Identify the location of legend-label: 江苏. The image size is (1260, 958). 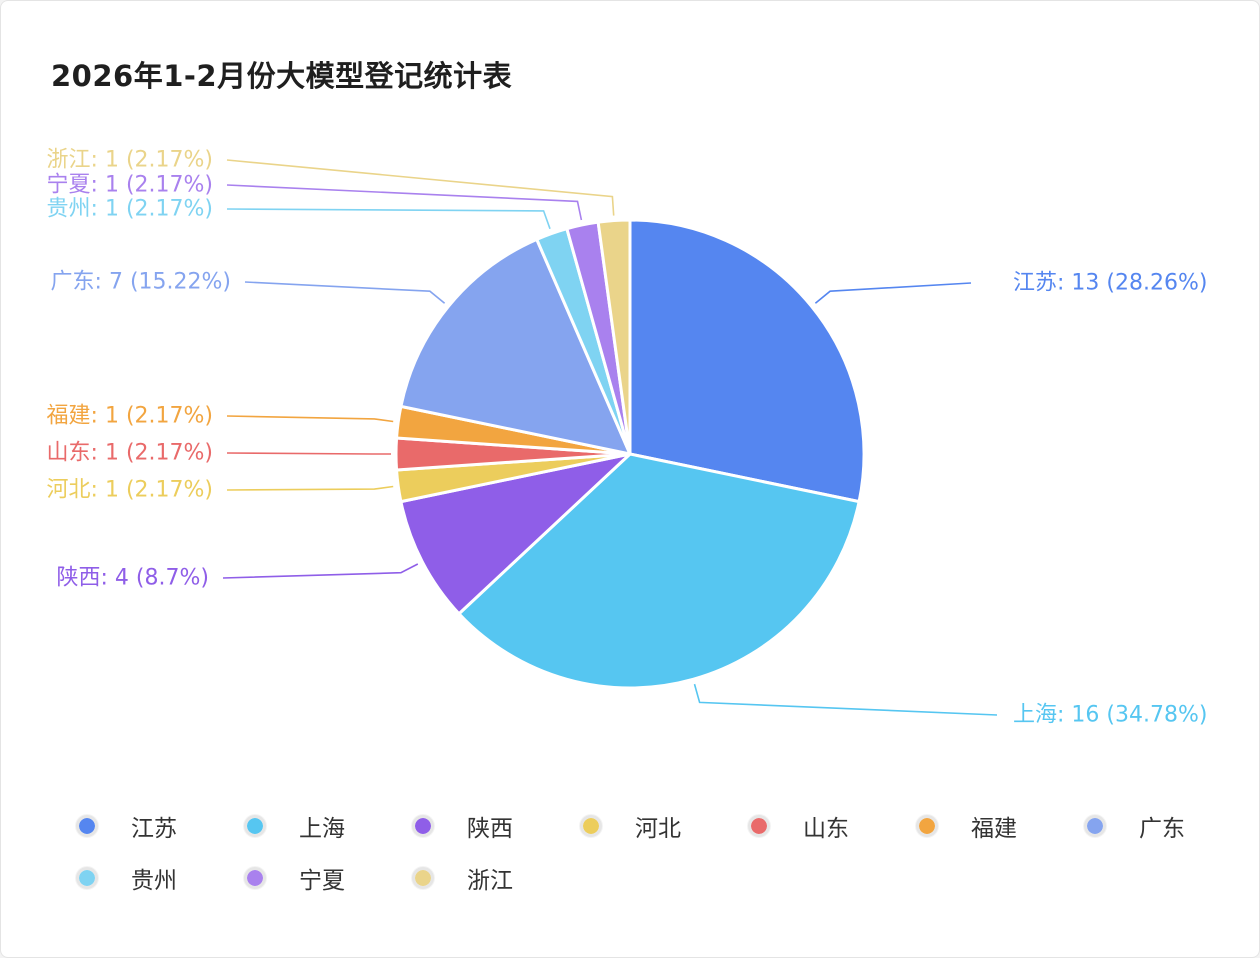
(154, 829).